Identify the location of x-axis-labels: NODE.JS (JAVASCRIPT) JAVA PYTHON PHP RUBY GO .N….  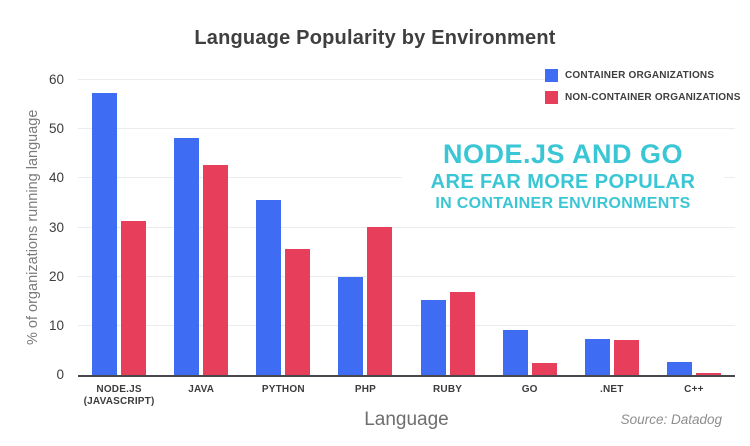
(406, 396).